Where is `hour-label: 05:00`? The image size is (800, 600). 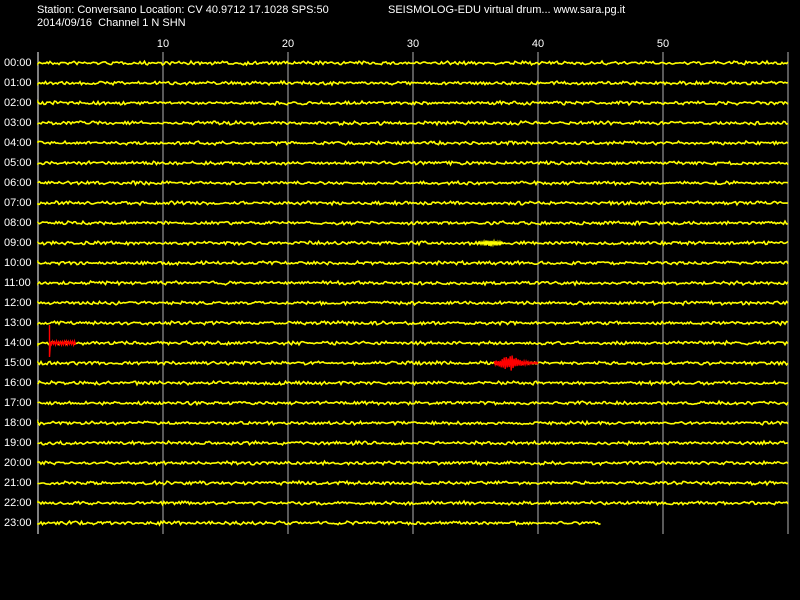 hour-label: 05:00 is located at coordinates (18, 163).